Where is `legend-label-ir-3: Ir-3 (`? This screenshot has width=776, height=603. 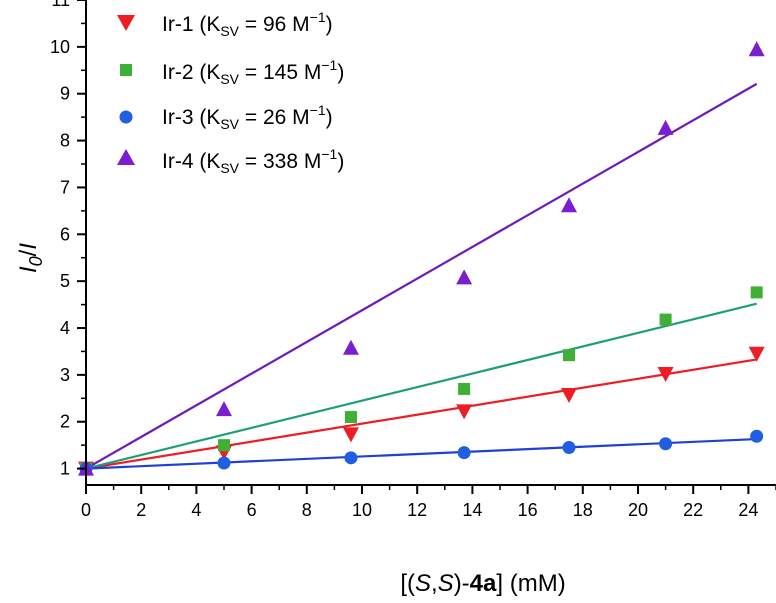 legend-label-ir-3: Ir-3 ( is located at coordinates (184, 117).